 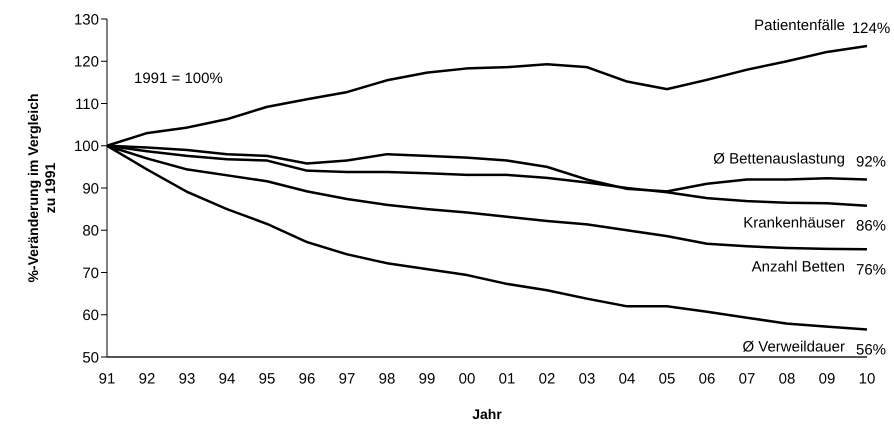 What do you see at coordinates (187, 379) in the screenshot?
I see `x-tick-label: 93` at bounding box center [187, 379].